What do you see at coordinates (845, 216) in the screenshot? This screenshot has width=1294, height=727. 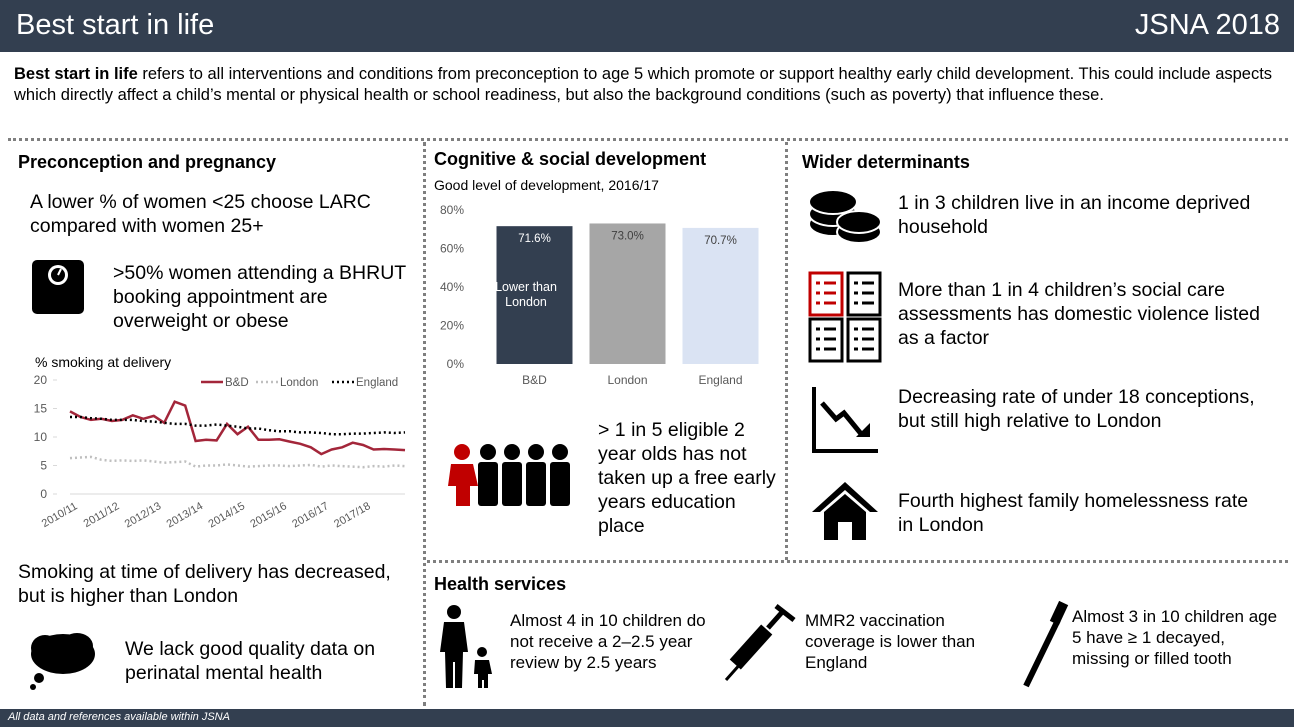 I see `coins-icon` at bounding box center [845, 216].